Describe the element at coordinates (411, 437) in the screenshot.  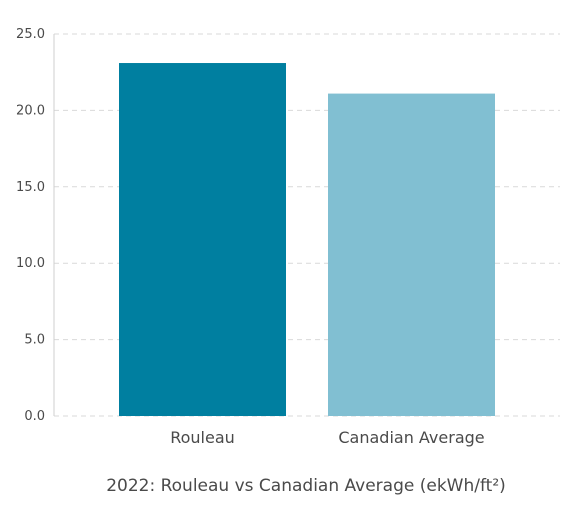
I see `x-category-label: Canadian Average` at that location.